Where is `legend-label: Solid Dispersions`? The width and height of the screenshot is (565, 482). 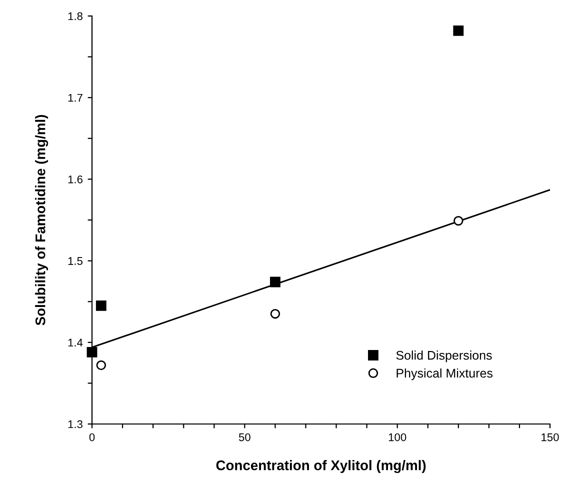
legend-label: Solid Dispersions is located at coordinates (444, 356).